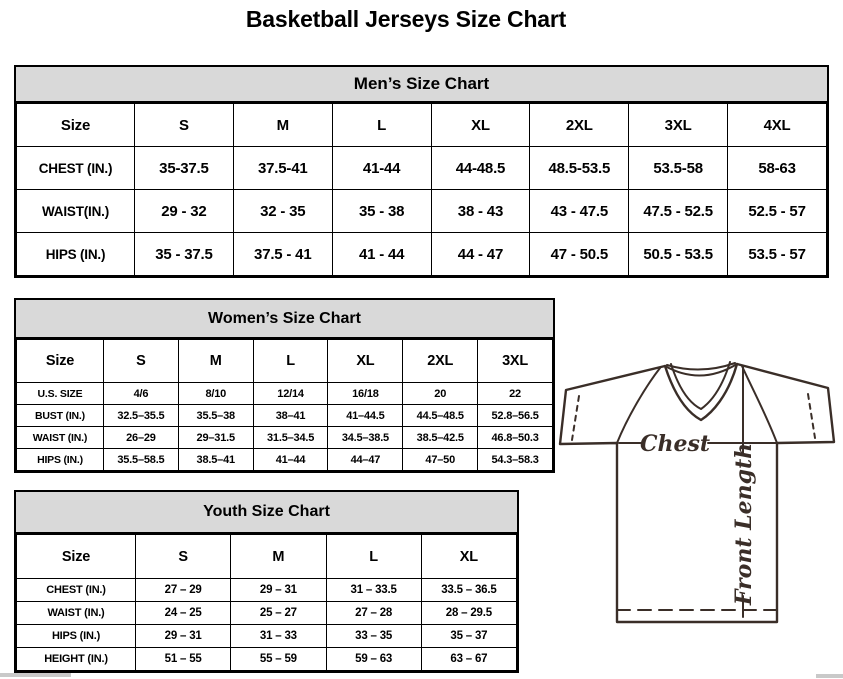  I want to click on measurement-value-cell: 58-63, so click(777, 168).